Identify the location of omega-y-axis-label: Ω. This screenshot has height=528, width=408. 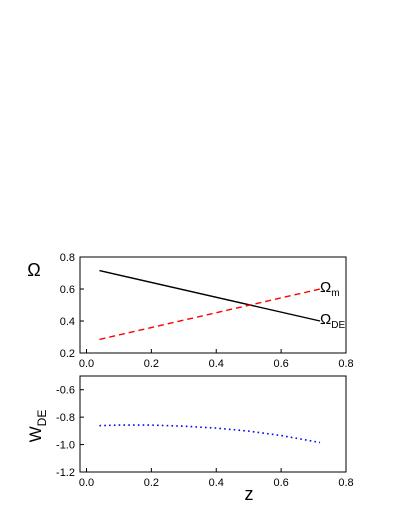
(33, 270).